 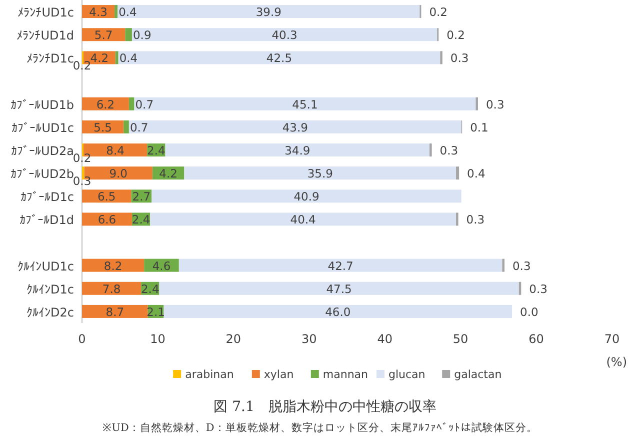 I want to click on data-label: 42.5, so click(x=279, y=58).